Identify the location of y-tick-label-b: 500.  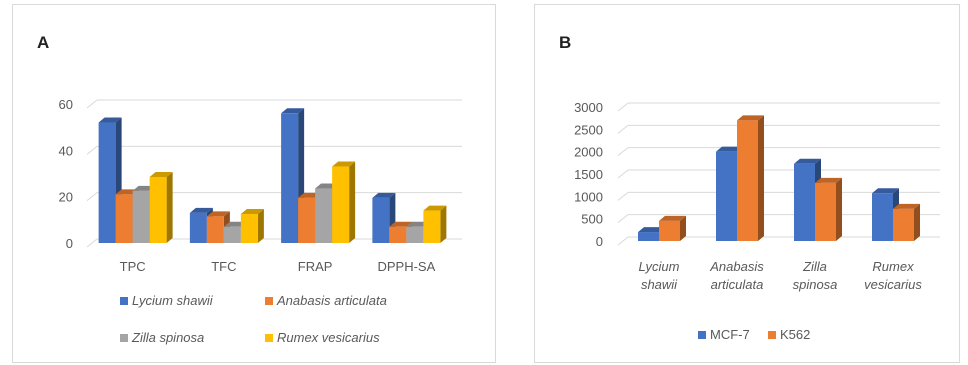
(592, 219).